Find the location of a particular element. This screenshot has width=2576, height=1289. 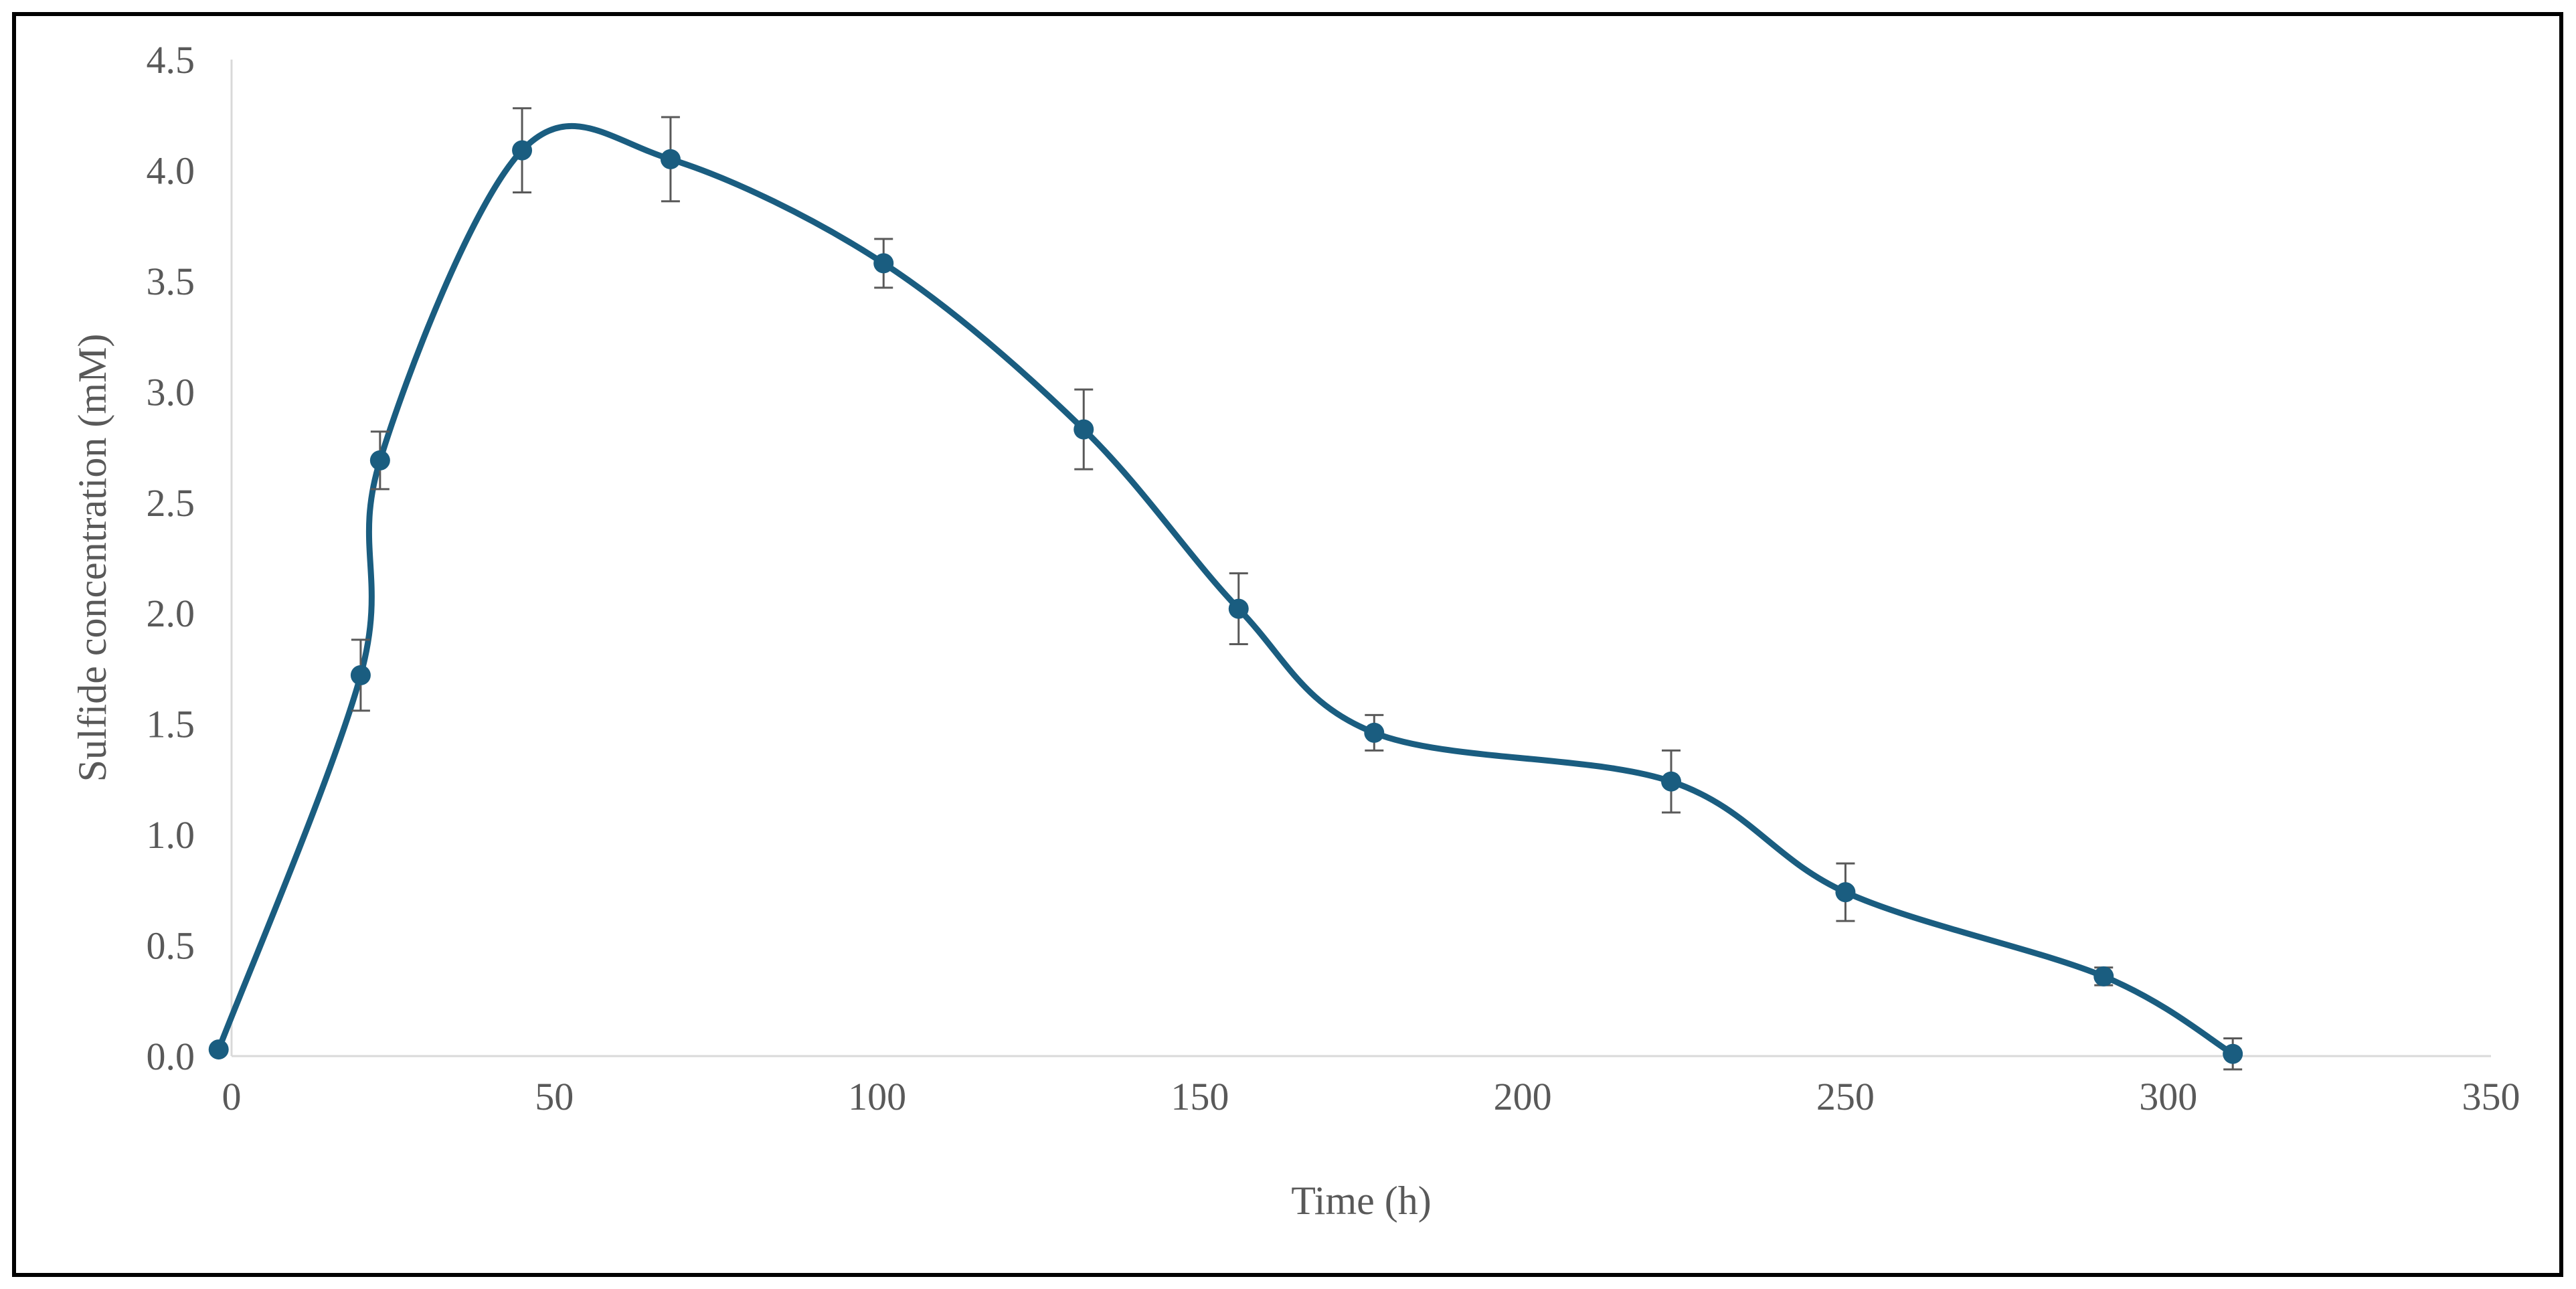

x-tick-label: 150 is located at coordinates (1200, 1096).